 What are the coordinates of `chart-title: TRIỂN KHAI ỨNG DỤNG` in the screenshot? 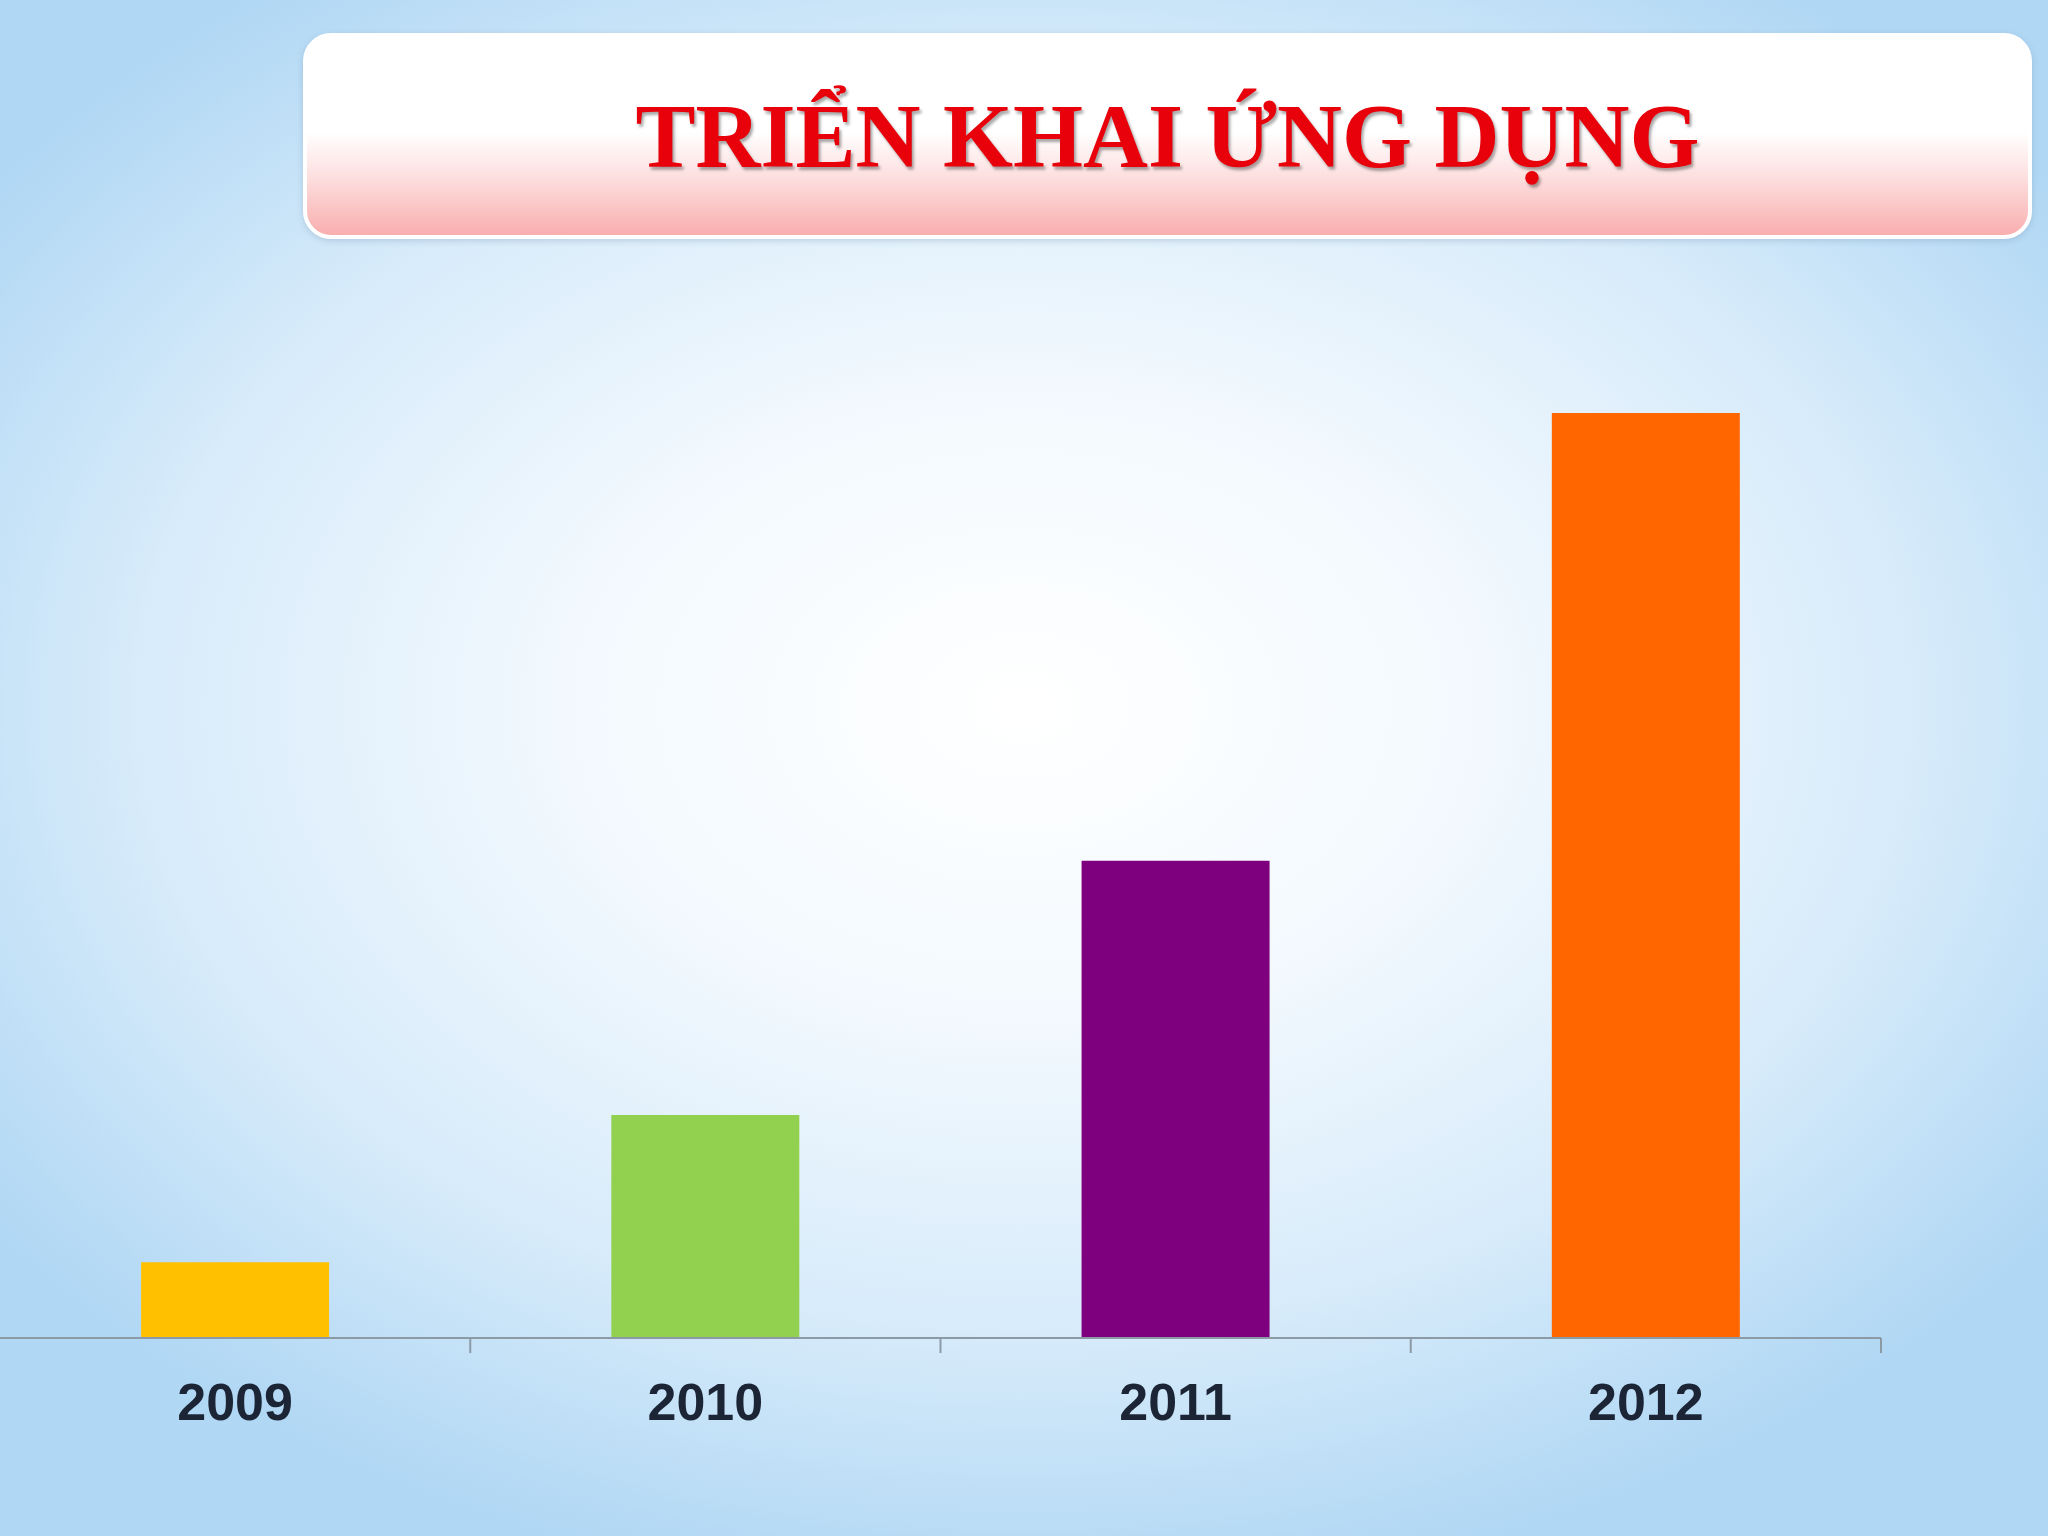 It's located at (1167, 136).